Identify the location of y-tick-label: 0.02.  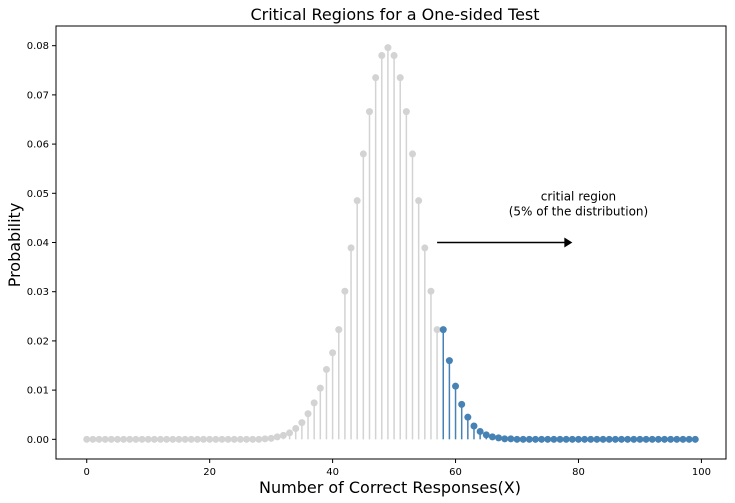
(38, 341).